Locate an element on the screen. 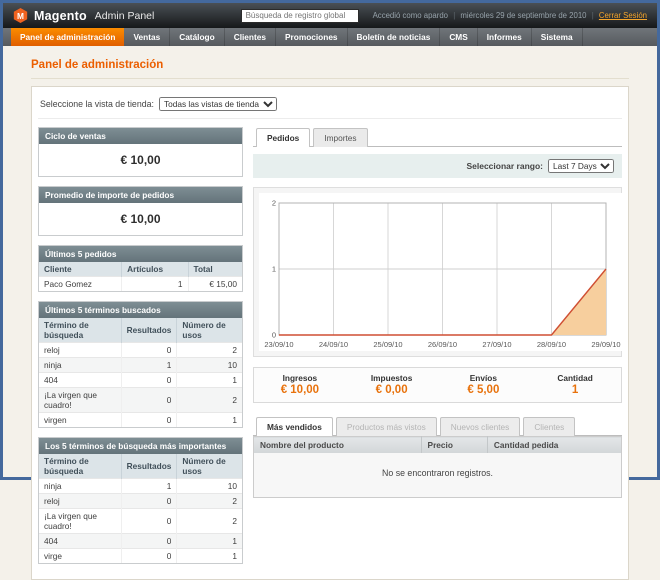 The height and width of the screenshot is (580, 660). total-item: Cantidad 1 is located at coordinates (575, 384).